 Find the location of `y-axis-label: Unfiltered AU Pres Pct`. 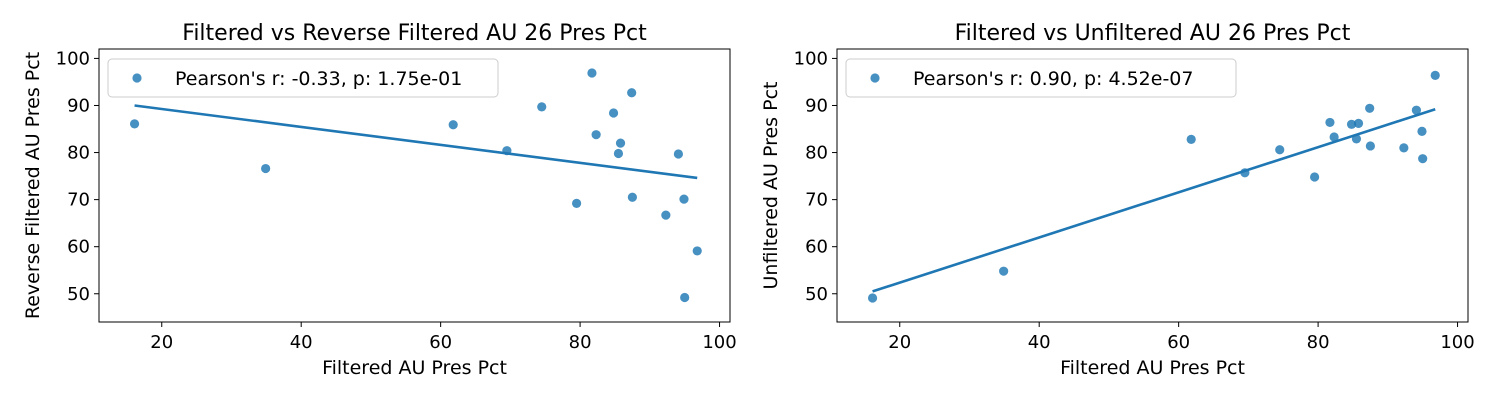

y-axis-label: Unfiltered AU Pres Pct is located at coordinates (771, 186).